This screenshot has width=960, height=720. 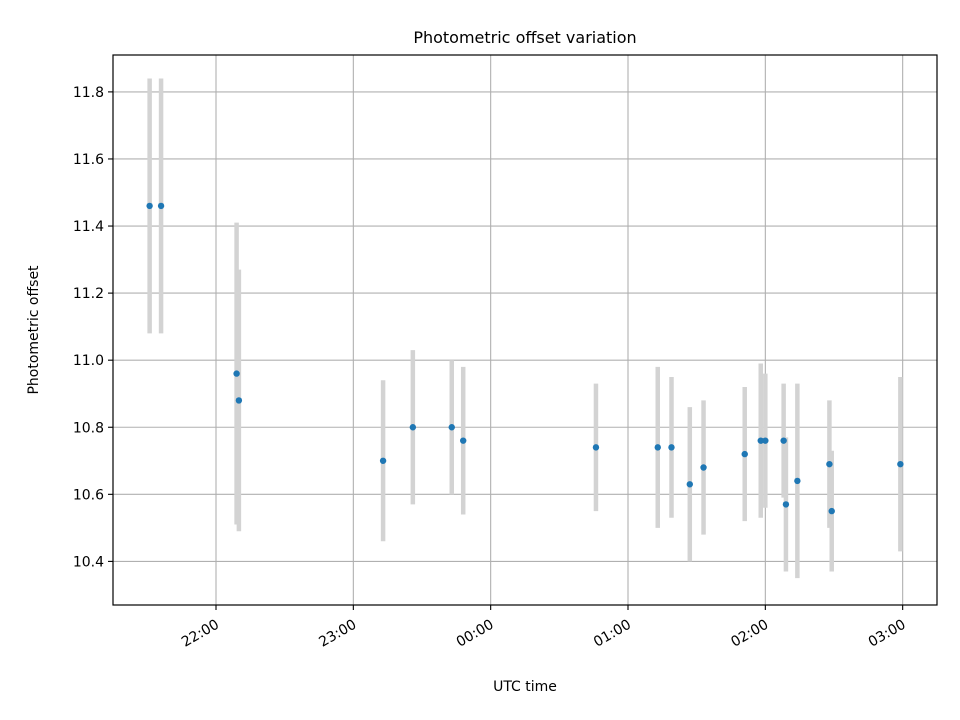 What do you see at coordinates (88, 495) in the screenshot?
I see `y-tick-label: 10.6` at bounding box center [88, 495].